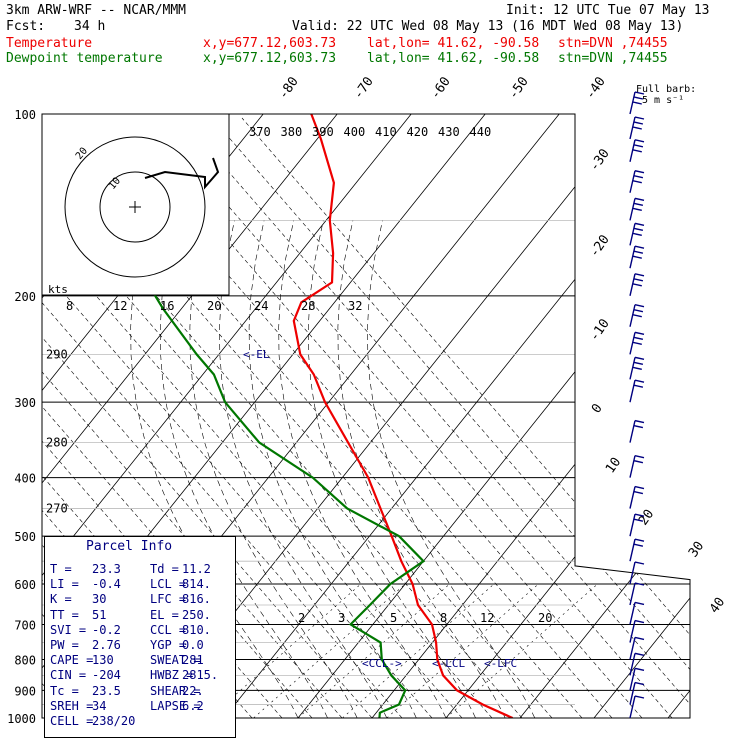 The width and height of the screenshot is (740, 740). I want to click on wet-bulb-label: 28, so click(308, 306).